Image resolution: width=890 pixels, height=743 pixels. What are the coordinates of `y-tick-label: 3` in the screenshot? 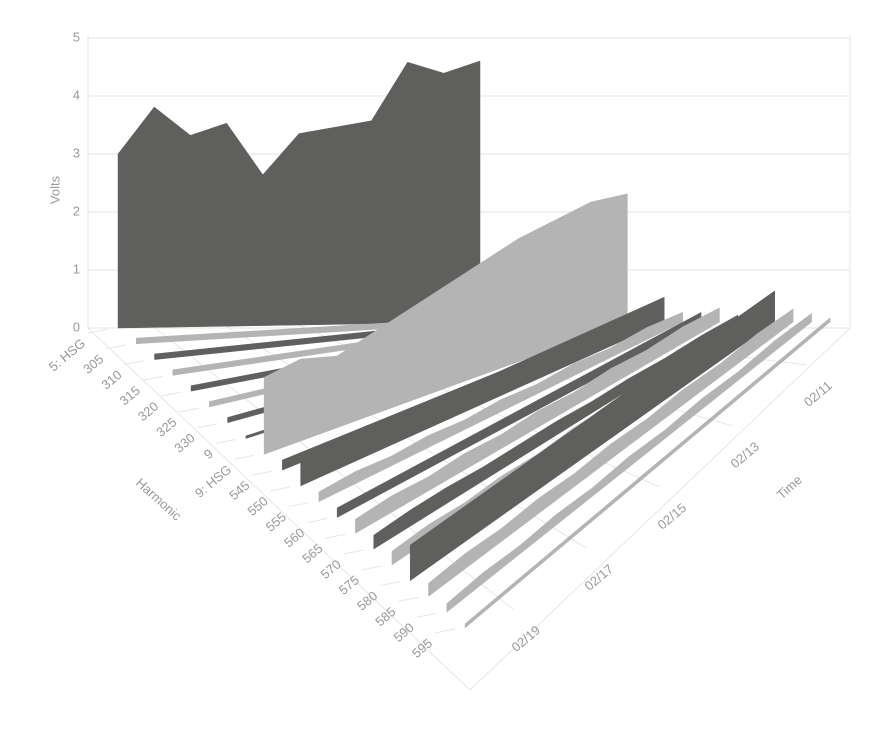 It's located at (76, 152).